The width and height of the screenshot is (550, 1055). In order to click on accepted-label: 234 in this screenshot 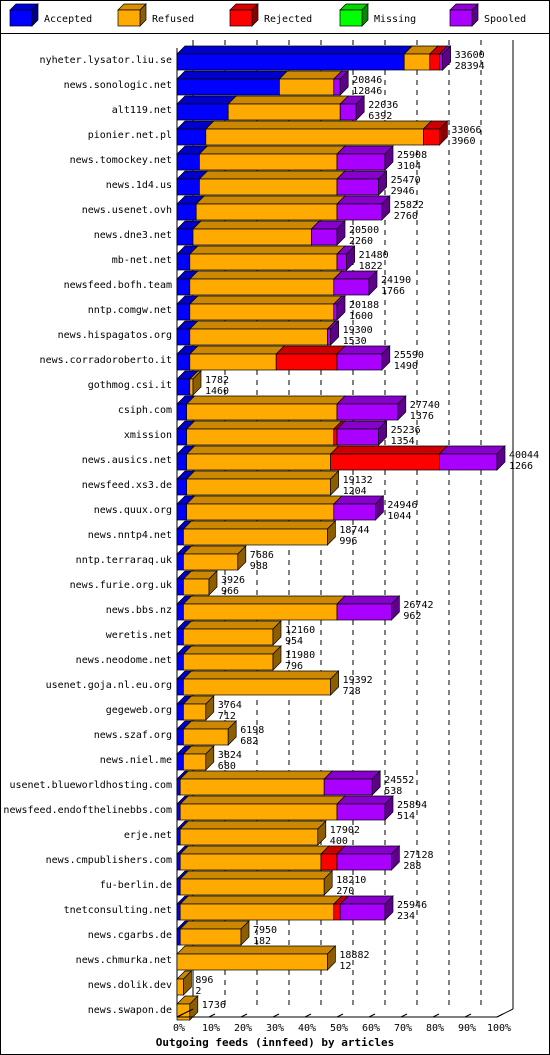, I will do `click(406, 916)`.